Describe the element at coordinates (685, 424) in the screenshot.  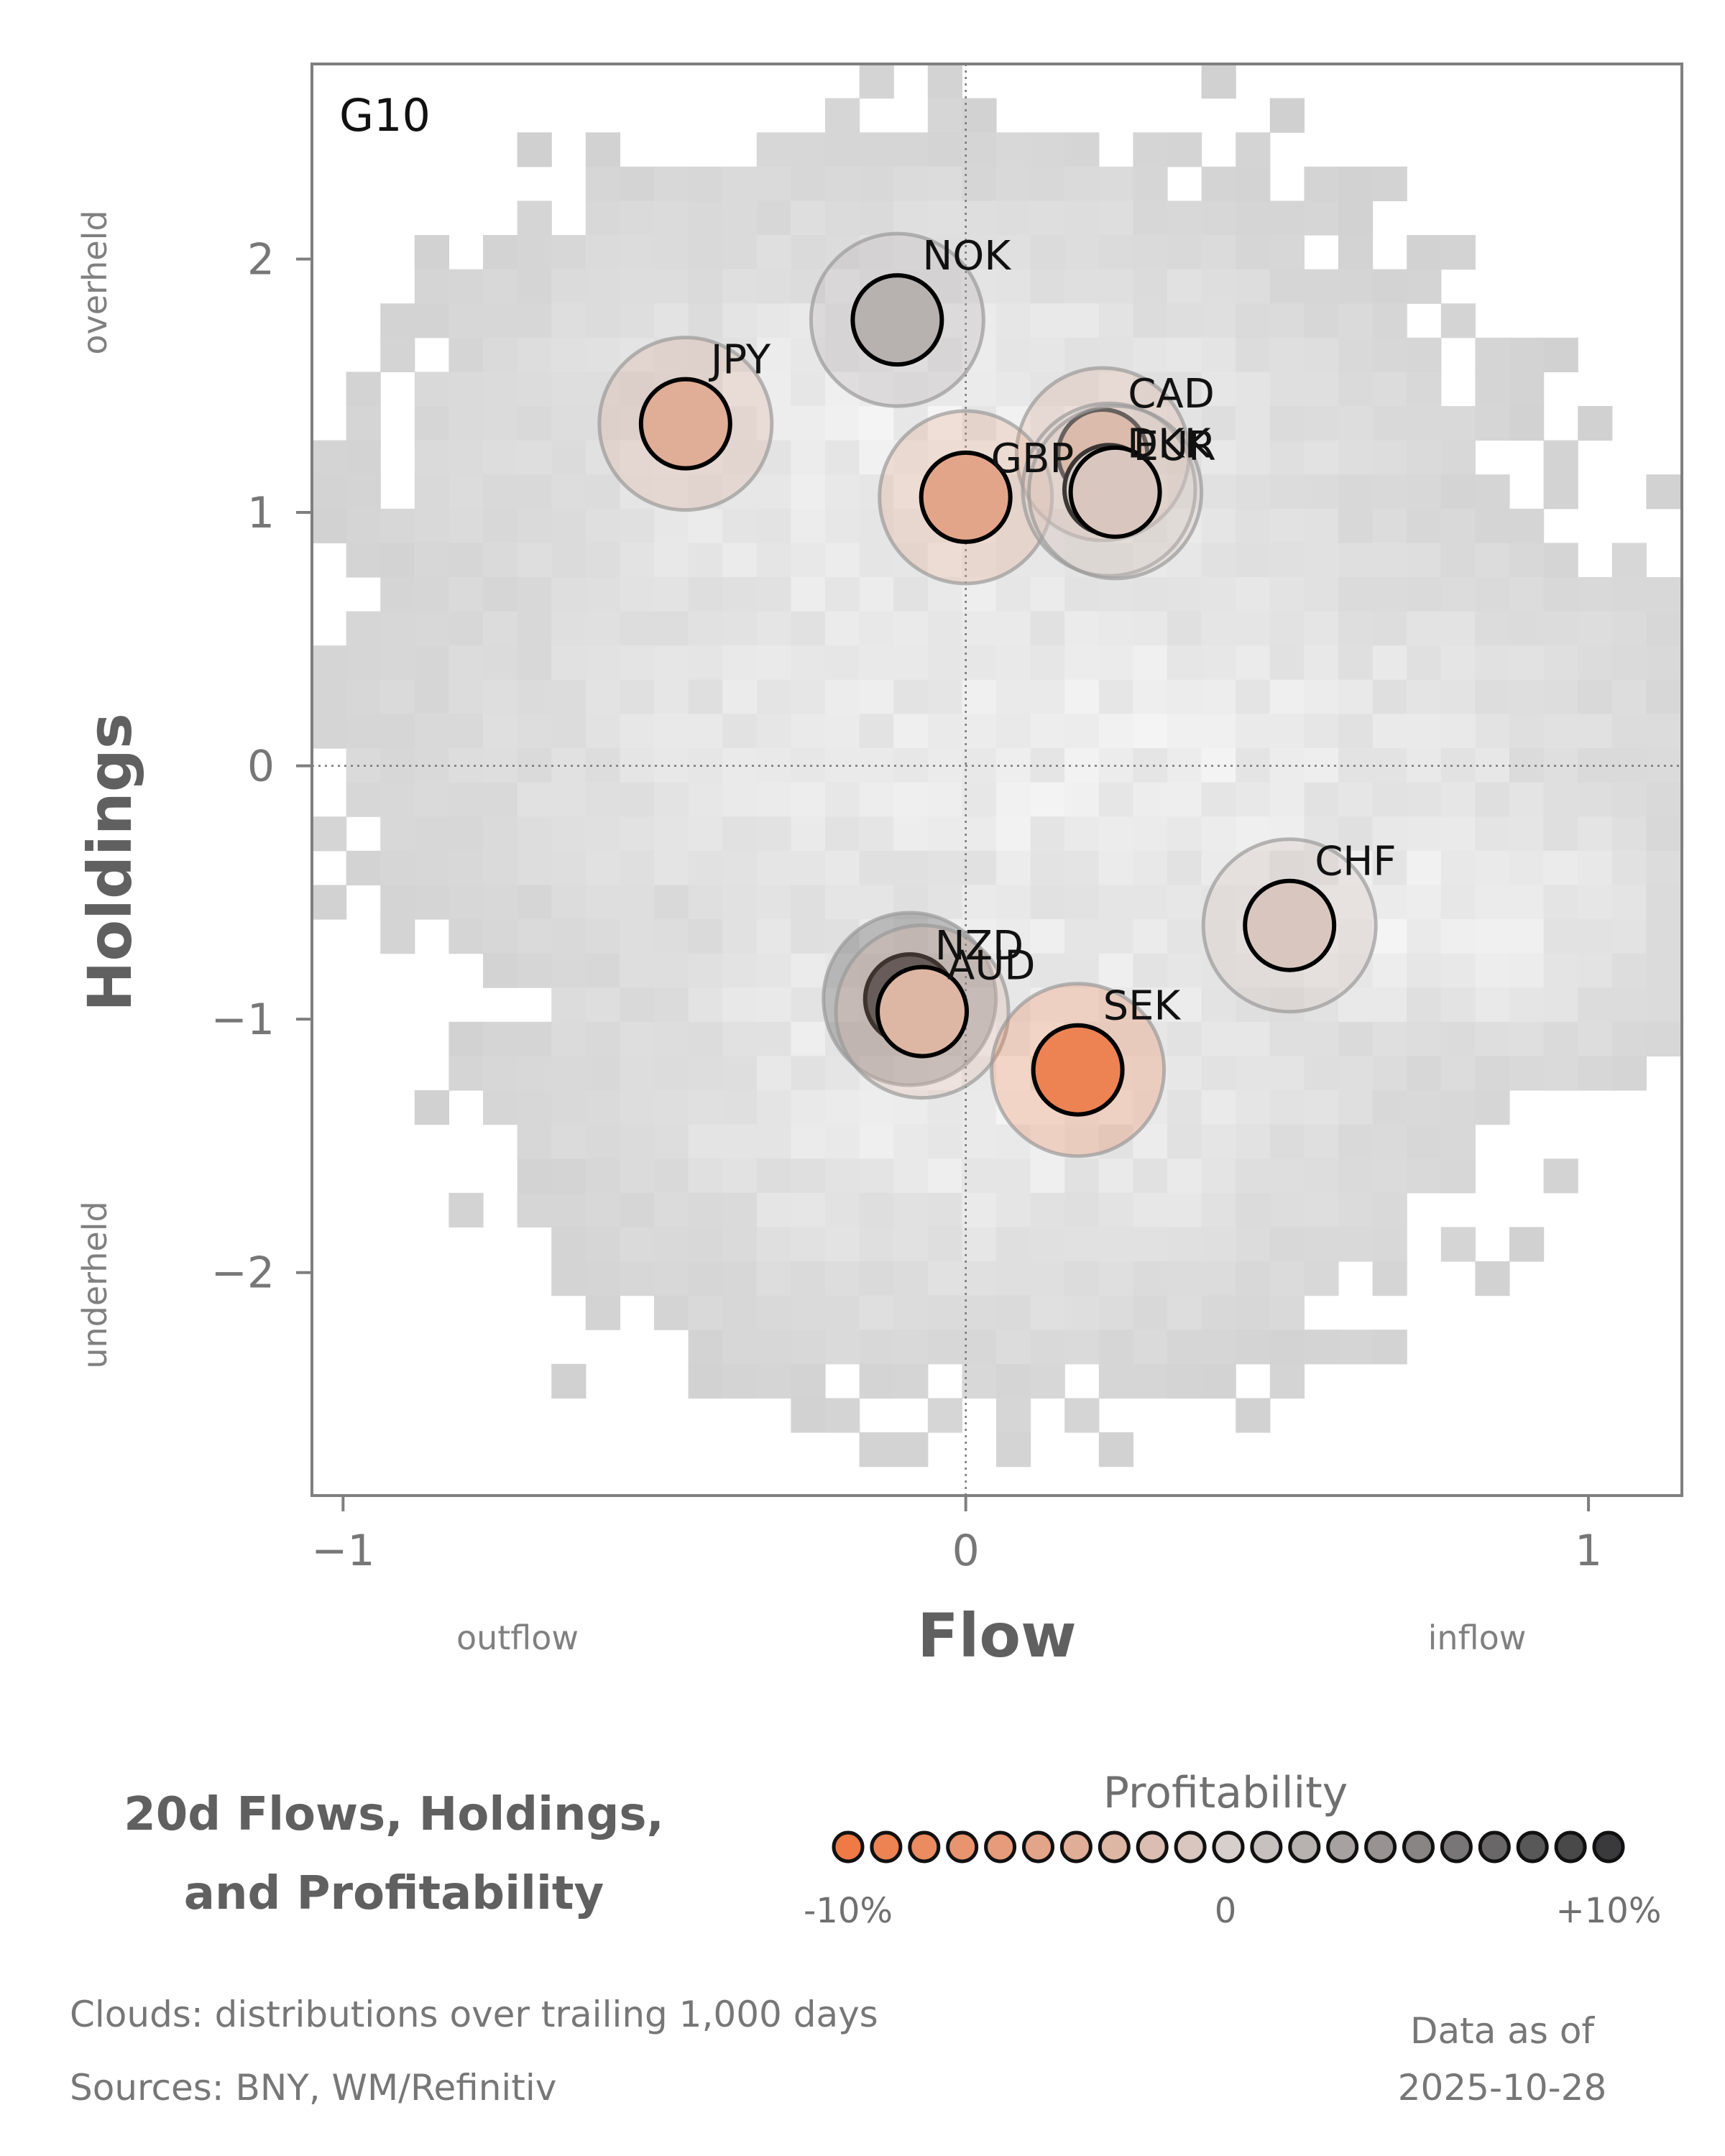
I see `point-jpy` at that location.